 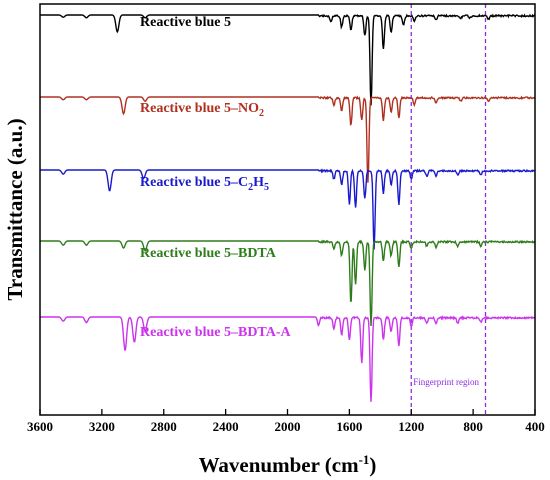 What do you see at coordinates (448, 209) in the screenshot?
I see `fingerprint-region-annotation: Fingerprint region` at bounding box center [448, 209].